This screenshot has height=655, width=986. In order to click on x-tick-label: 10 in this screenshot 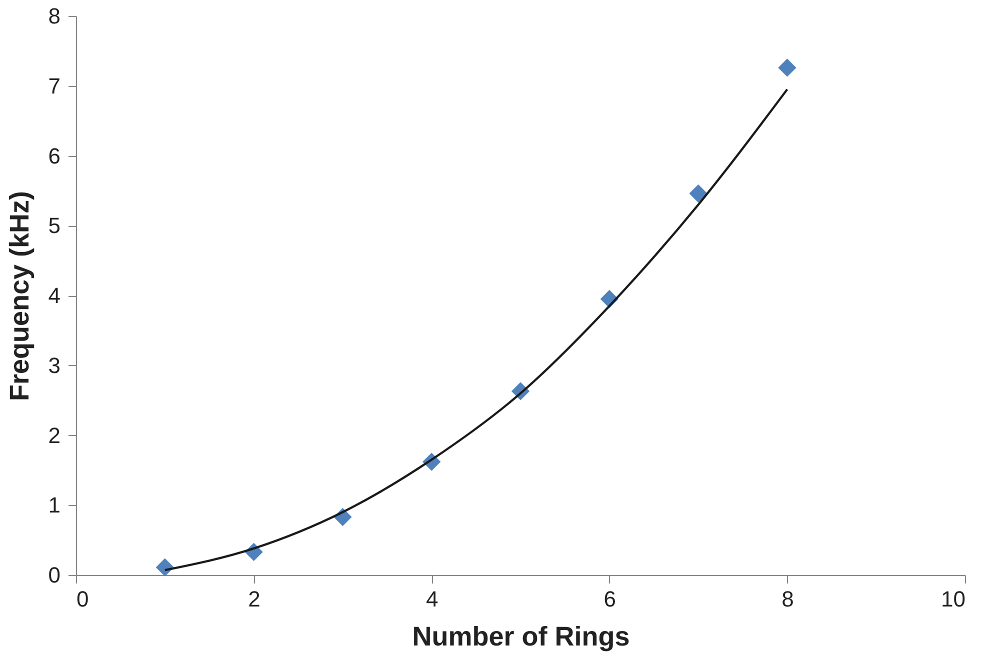, I will do `click(953, 599)`.